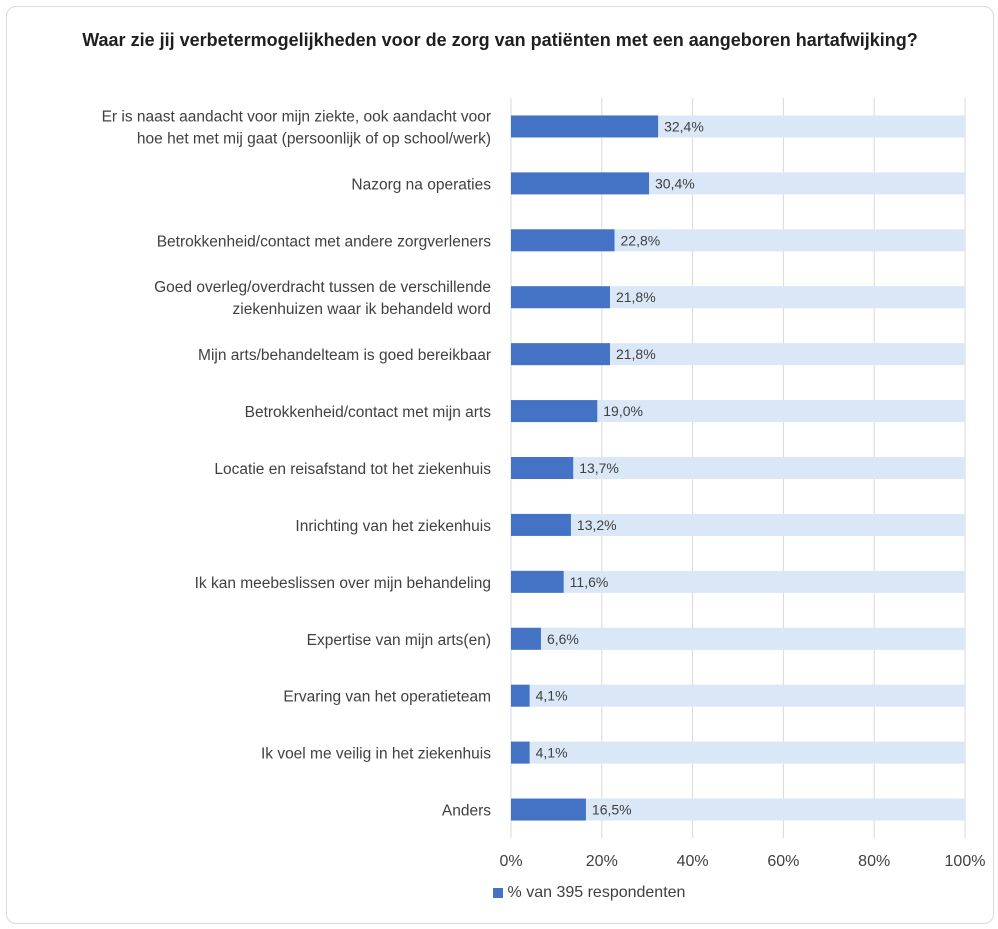 This screenshot has width=998, height=929. I want to click on category-label: Betrokkenheid/contact met mijn arts, so click(368, 412).